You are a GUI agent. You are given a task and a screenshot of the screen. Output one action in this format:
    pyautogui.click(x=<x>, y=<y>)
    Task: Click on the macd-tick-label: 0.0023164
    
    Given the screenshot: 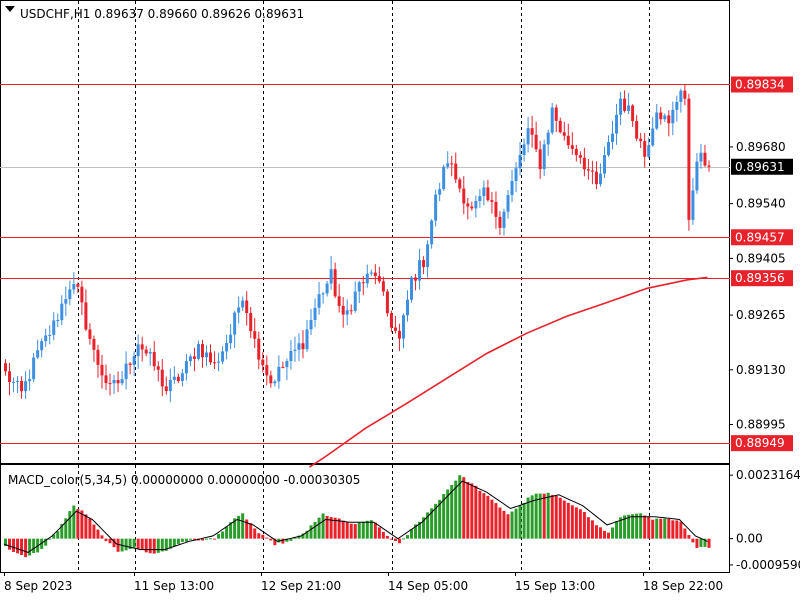 What is the action you would take?
    pyautogui.click(x=768, y=475)
    